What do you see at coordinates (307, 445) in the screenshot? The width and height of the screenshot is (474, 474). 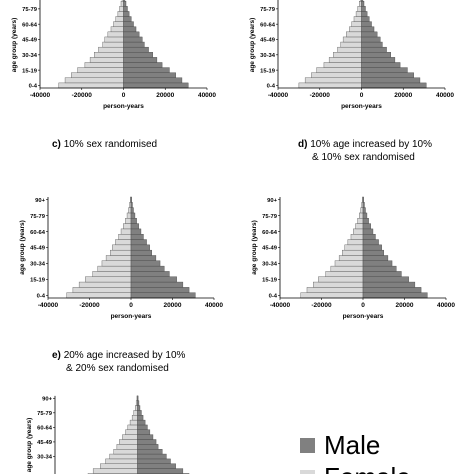 I see `legend-male-swatch` at bounding box center [307, 445].